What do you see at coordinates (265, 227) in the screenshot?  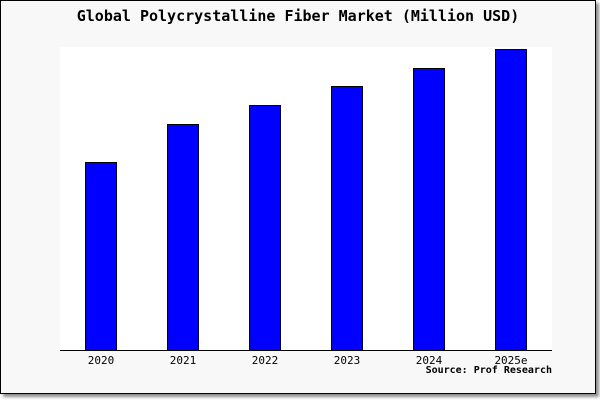 I see `bar-2022` at bounding box center [265, 227].